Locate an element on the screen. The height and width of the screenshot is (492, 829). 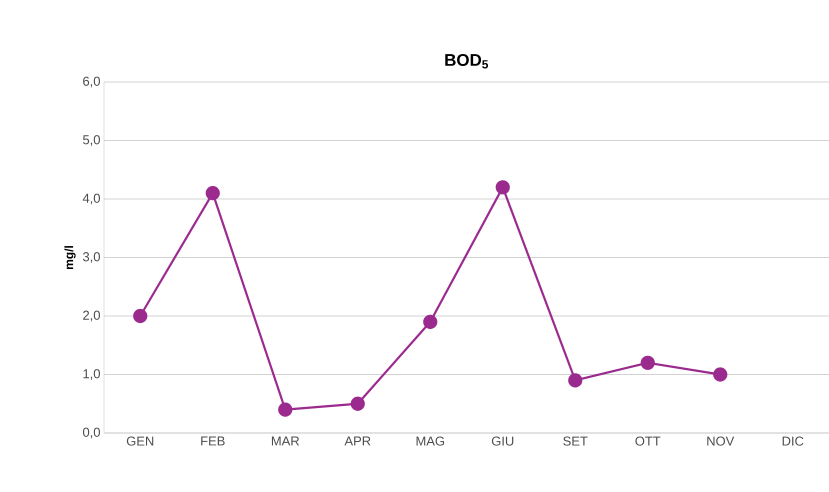
y-tick-label: 4,0 is located at coordinates (91, 199).